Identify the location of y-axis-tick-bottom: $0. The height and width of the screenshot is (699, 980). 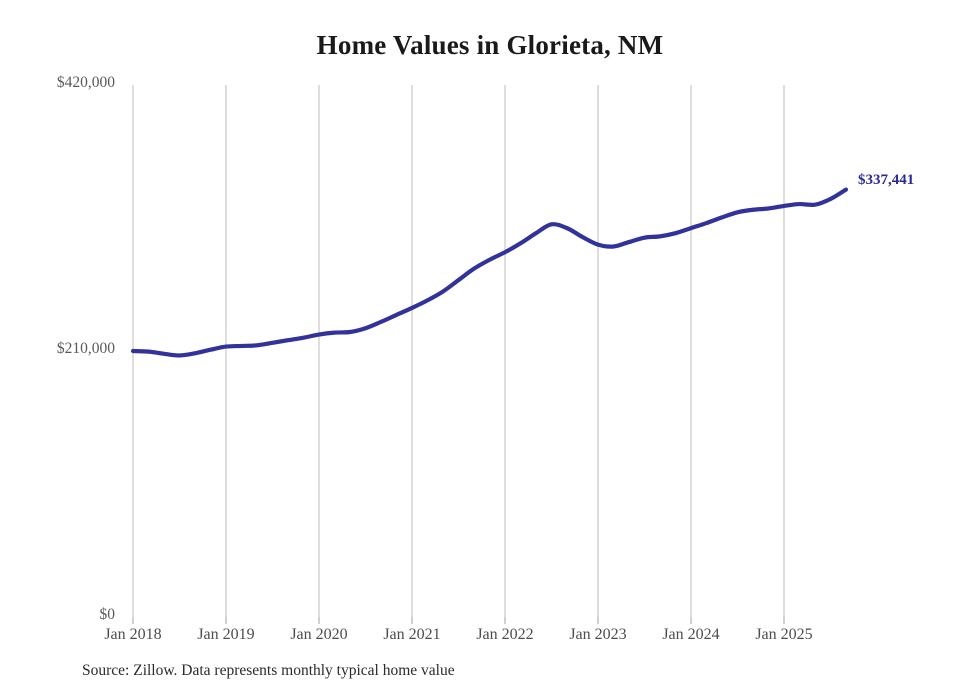
(107, 614).